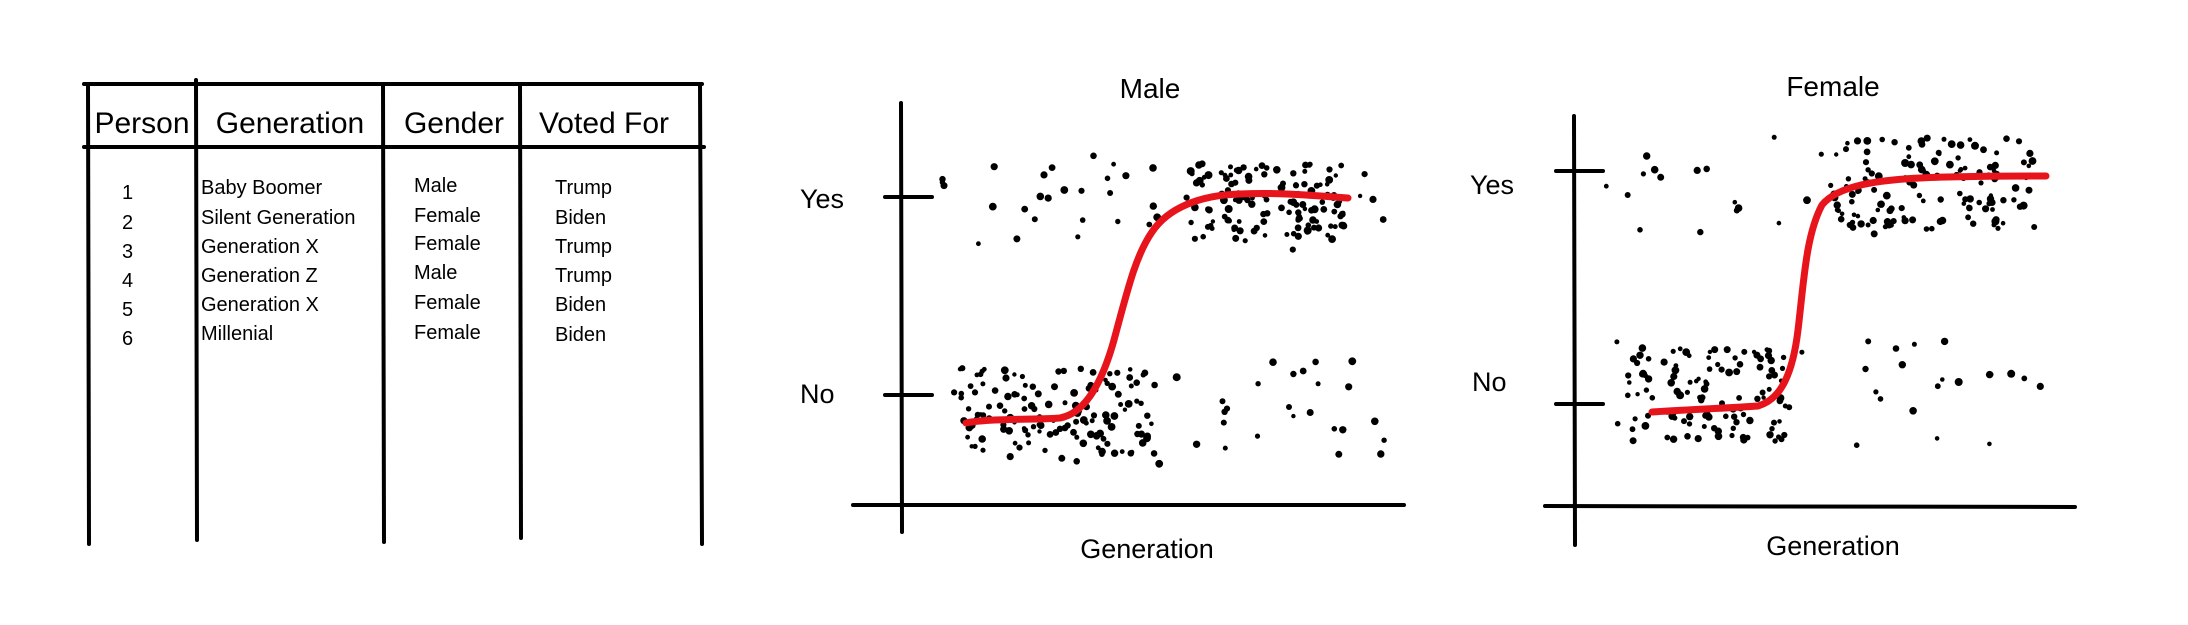  What do you see at coordinates (127, 310) in the screenshot?
I see `cell-person: 5` at bounding box center [127, 310].